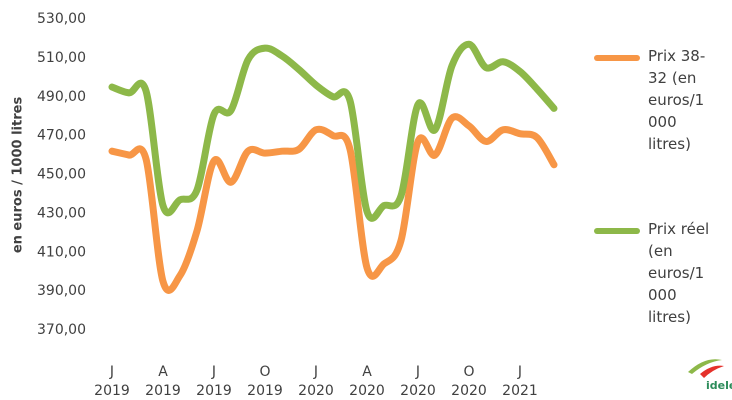 Image resolution: width=732 pixels, height=400 pixels. I want to click on y-axis-label: en euros / 1000 litres, so click(18, 175).